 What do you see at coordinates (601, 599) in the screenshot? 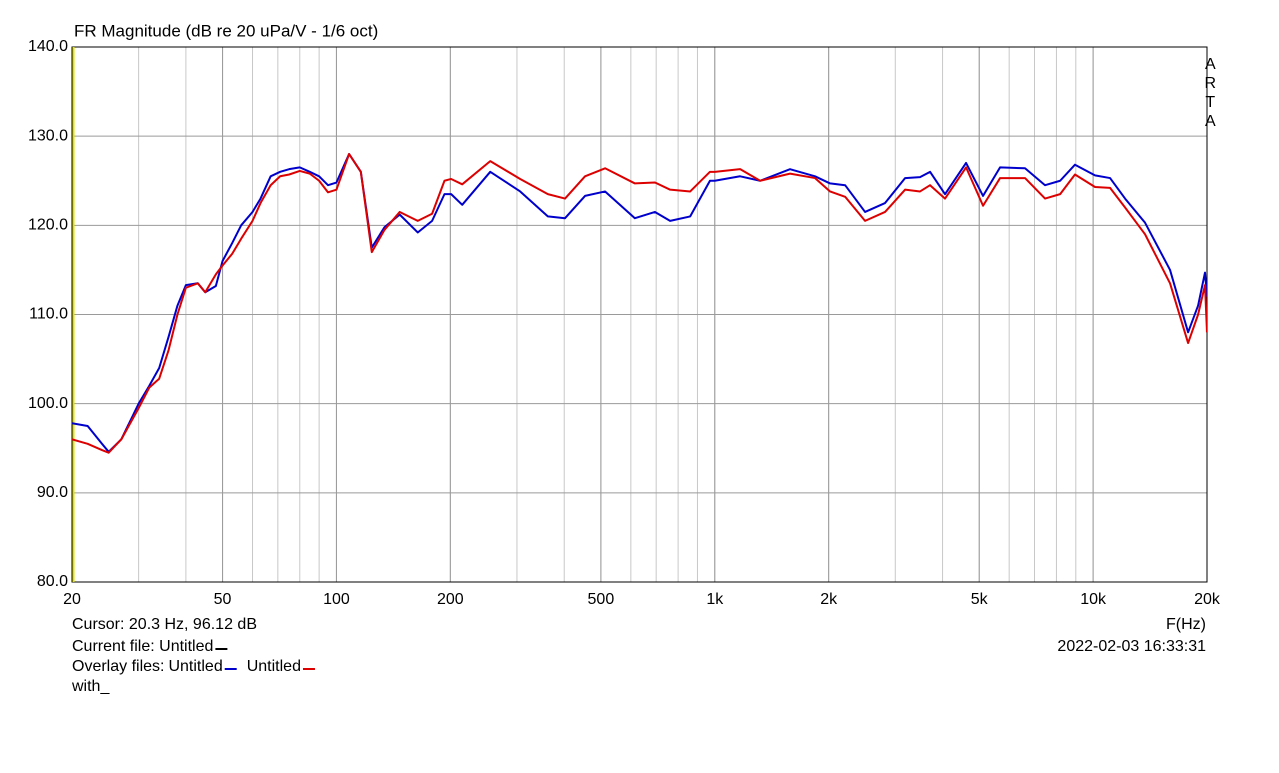
I see `x-tick-label: 500` at bounding box center [601, 599].